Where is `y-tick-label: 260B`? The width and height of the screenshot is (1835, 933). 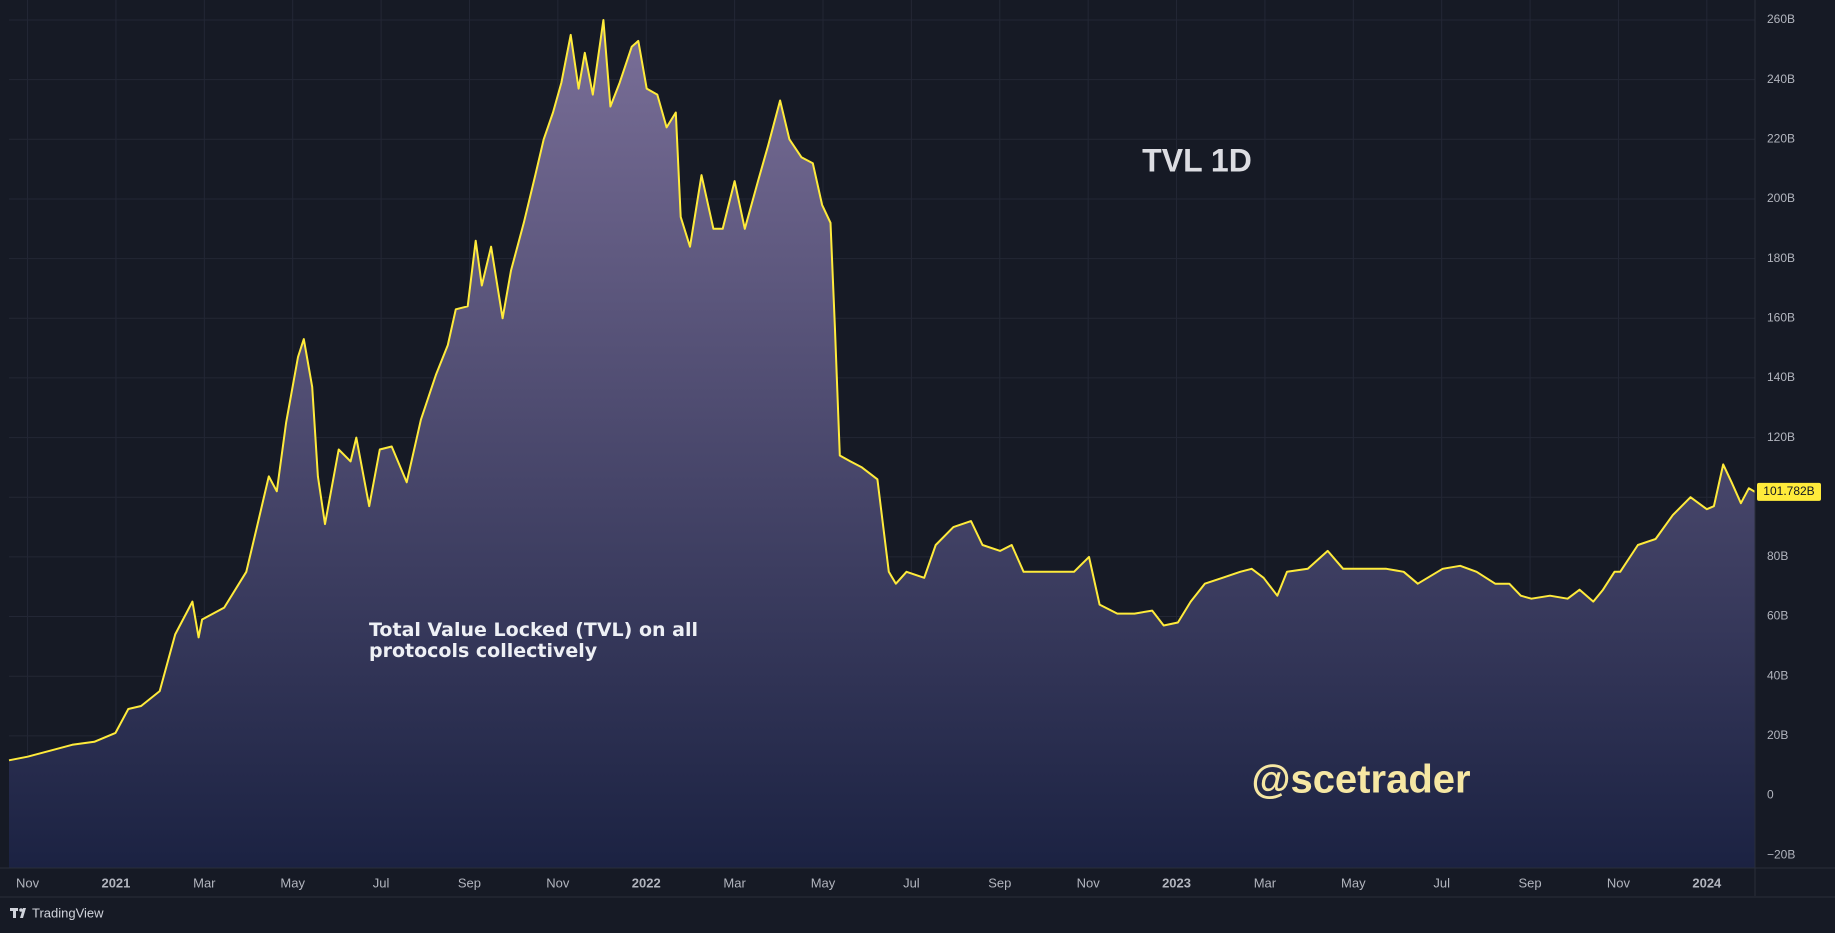
y-tick-label: 260B is located at coordinates (1781, 19).